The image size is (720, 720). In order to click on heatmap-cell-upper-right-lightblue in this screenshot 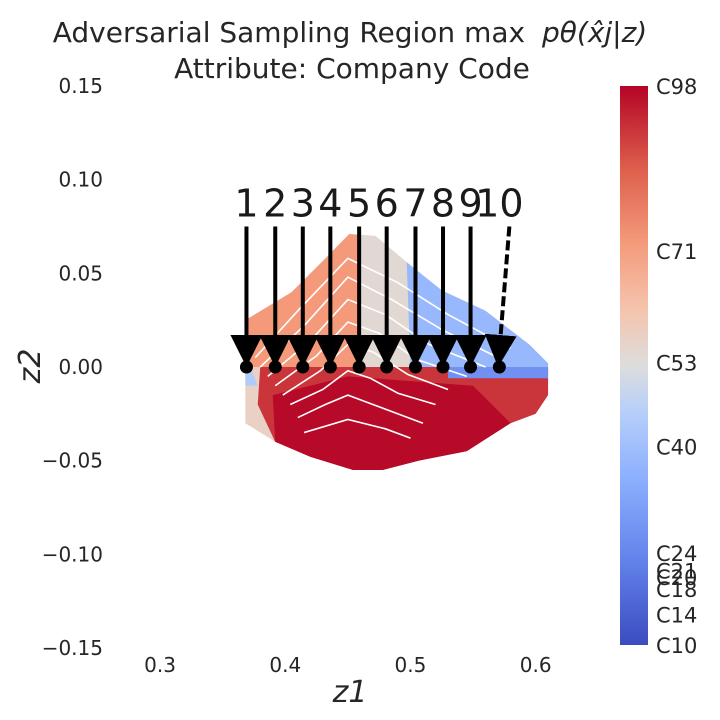, I will do `click(477, 314)`.